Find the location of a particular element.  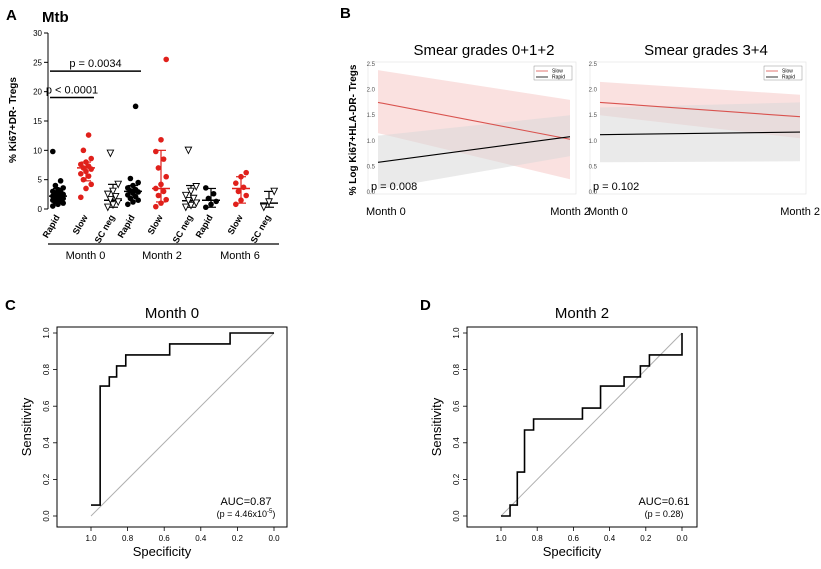

category-label: Rapid is located at coordinates (126, 226).